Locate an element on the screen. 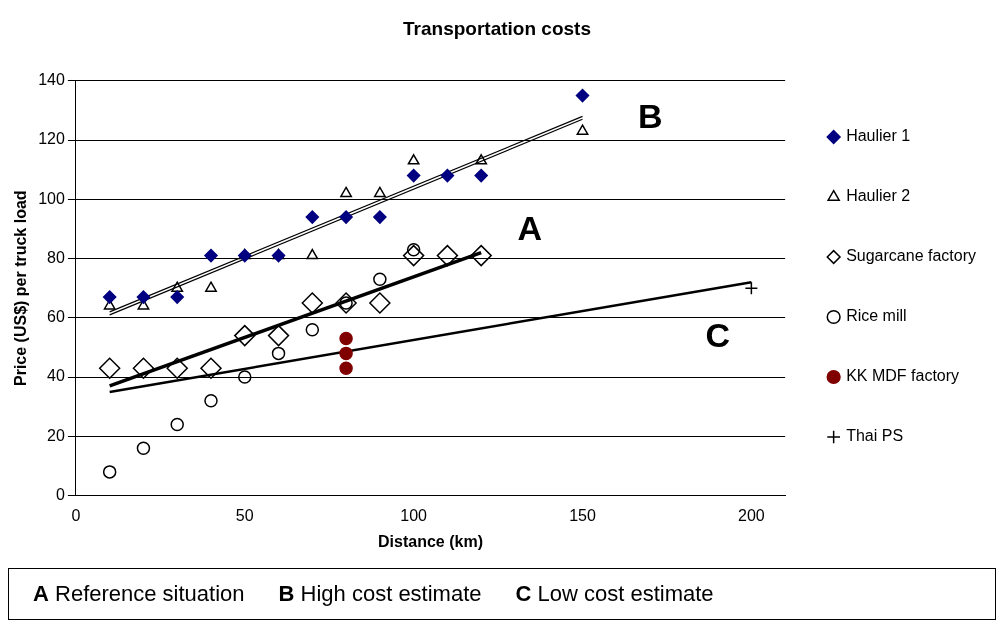  annotation: A is located at coordinates (530, 227).